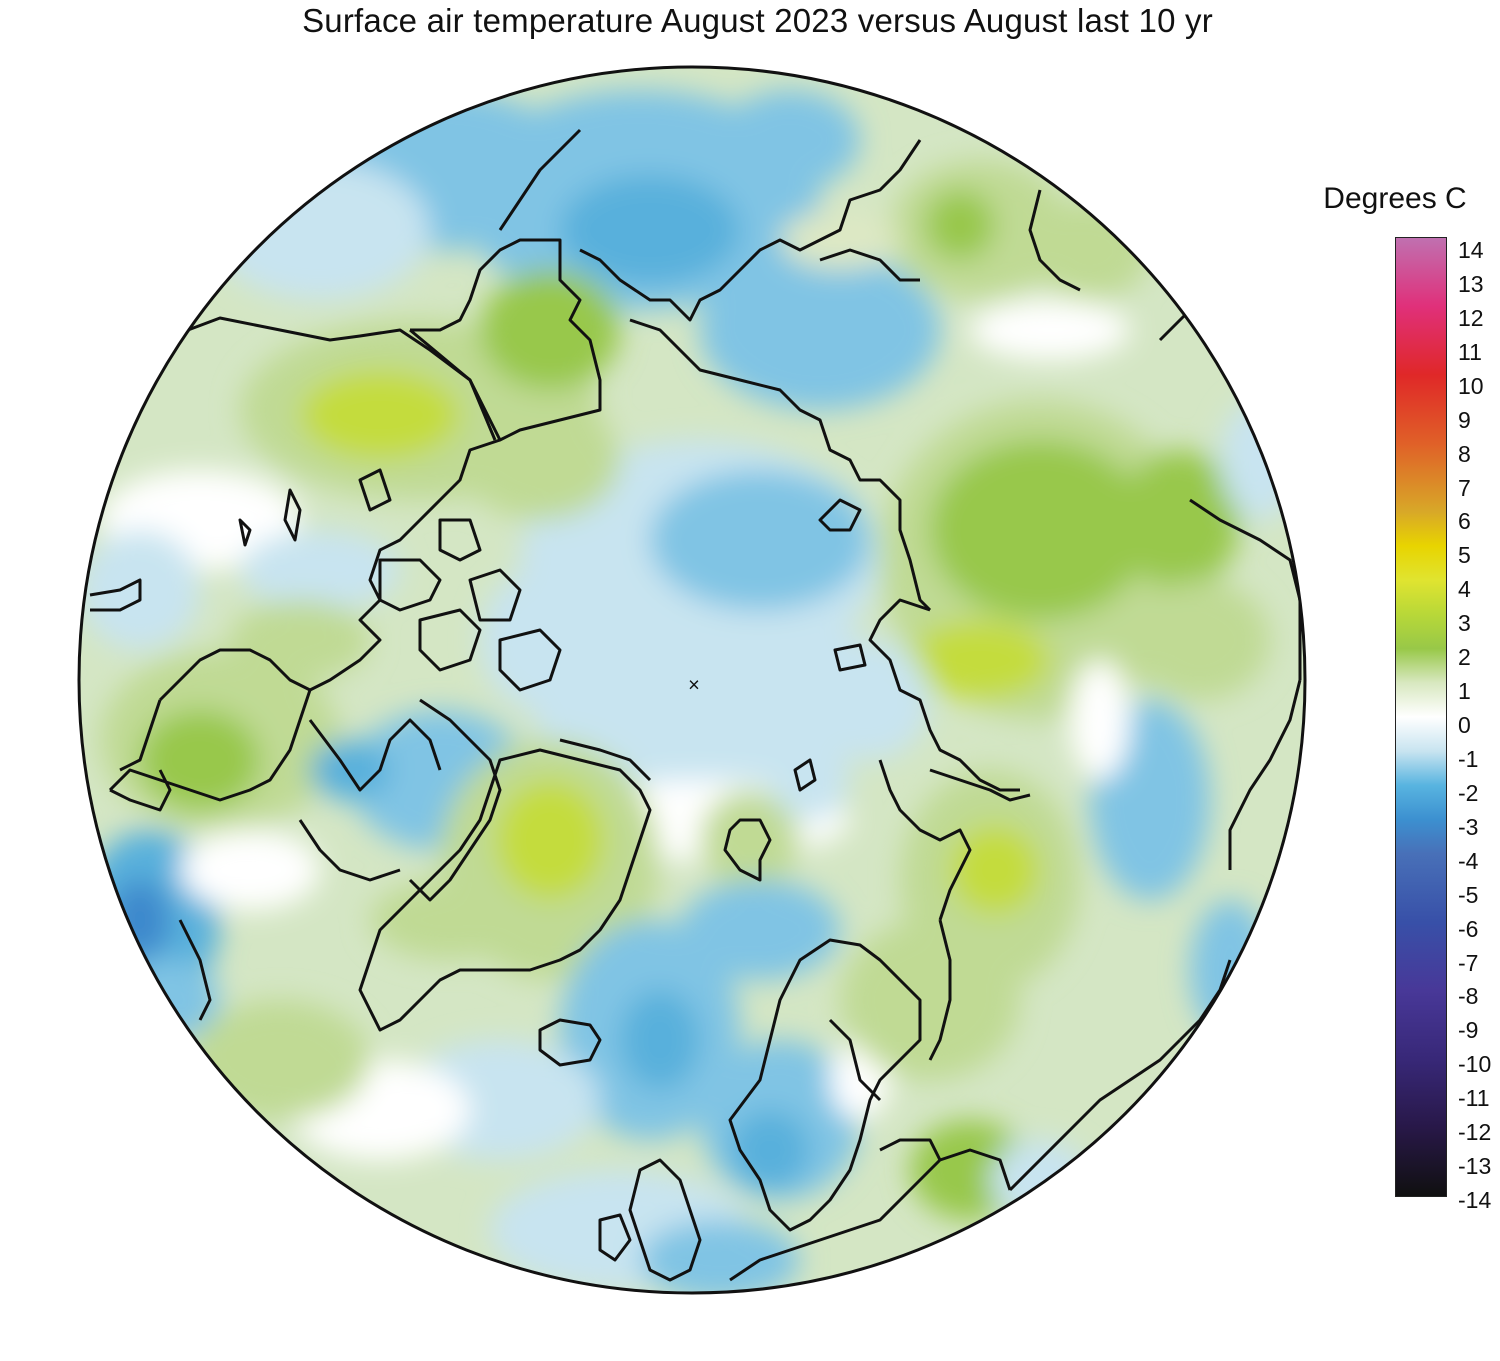 The image size is (1500, 1361). Describe the element at coordinates (1464, 521) in the screenshot. I see `colorbar-tick-label: 6` at that location.